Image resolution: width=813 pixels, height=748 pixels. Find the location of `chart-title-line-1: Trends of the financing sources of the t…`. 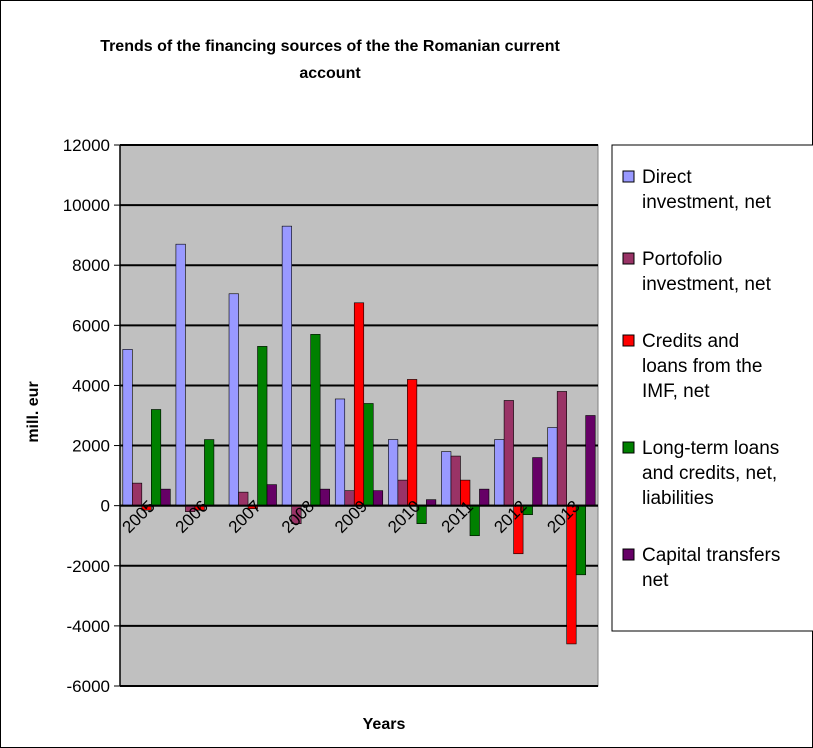

chart-title-line-1: Trends of the financing sources of the t… is located at coordinates (330, 46).